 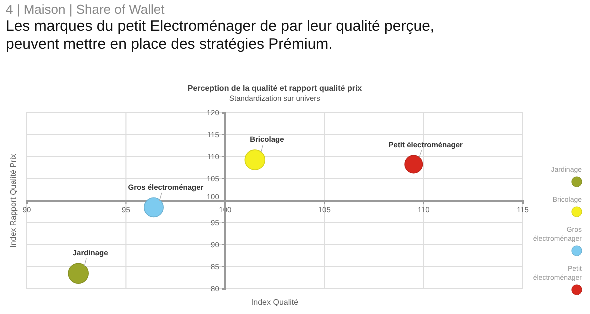 What do you see at coordinates (13, 201) in the screenshot?
I see `y-axis-title: Index Rapport Qualité Prix` at bounding box center [13, 201].